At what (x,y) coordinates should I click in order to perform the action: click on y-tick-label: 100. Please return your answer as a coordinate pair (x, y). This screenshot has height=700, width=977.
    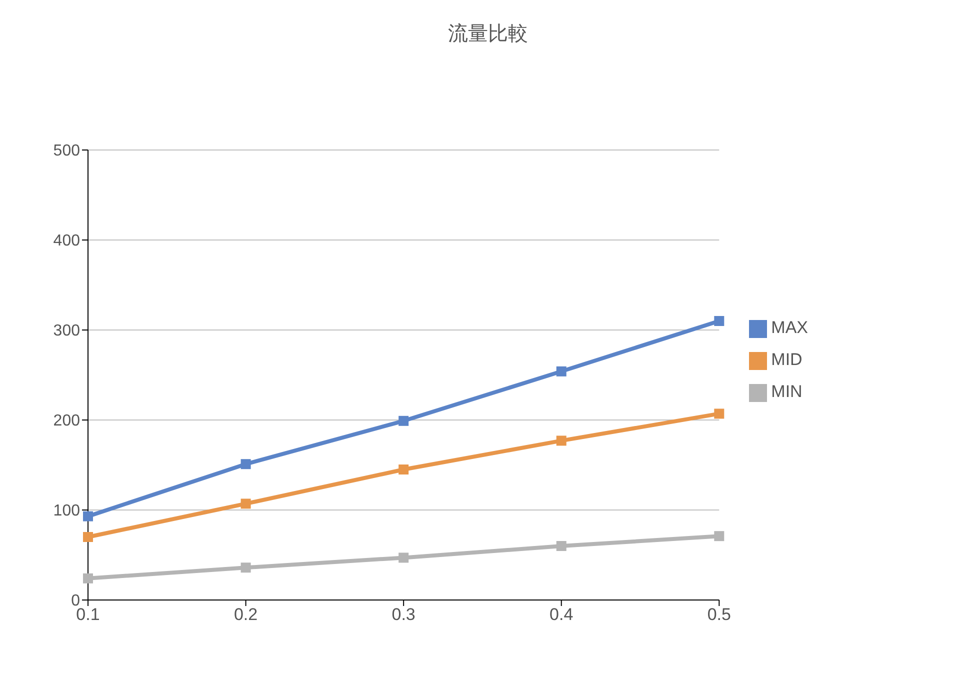
    Looking at the image, I should click on (66, 511).